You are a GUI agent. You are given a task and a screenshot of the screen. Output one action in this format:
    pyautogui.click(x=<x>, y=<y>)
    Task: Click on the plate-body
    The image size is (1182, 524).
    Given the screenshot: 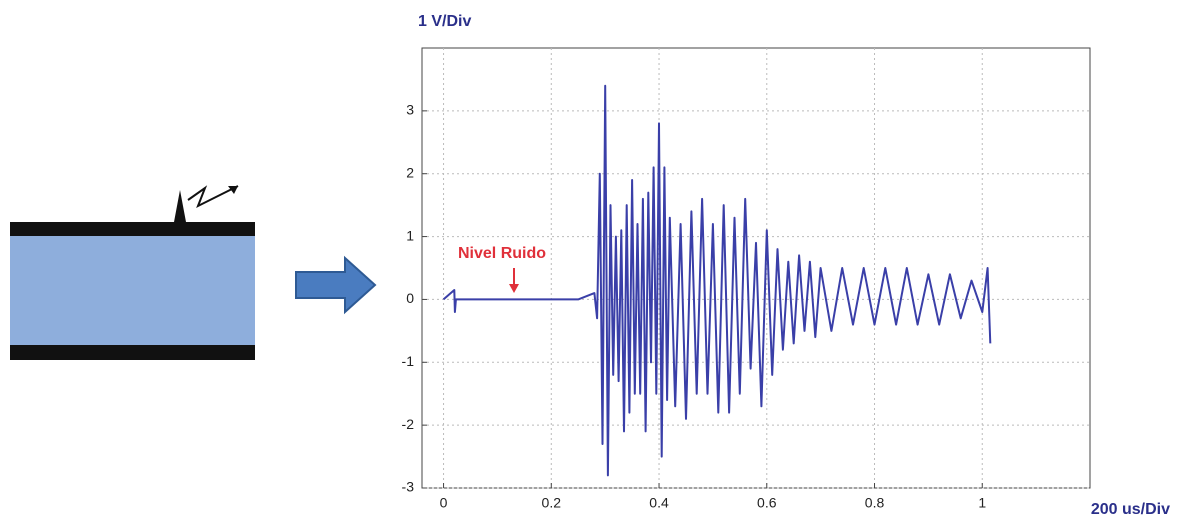 What is the action you would take?
    pyautogui.click(x=132, y=290)
    